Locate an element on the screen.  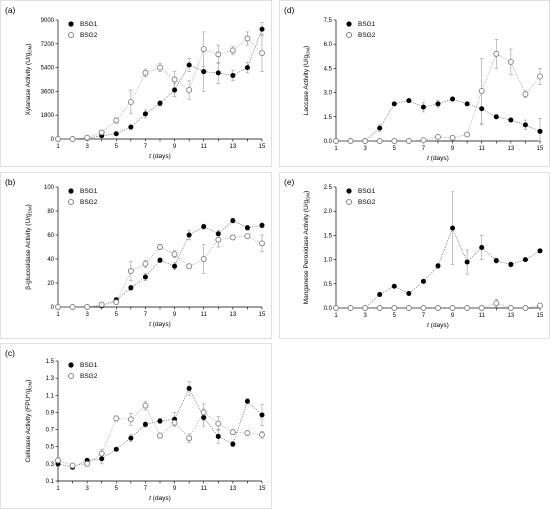
y-axis-label: Xylanase Activity (U/gDM) is located at coordinates (29, 79).